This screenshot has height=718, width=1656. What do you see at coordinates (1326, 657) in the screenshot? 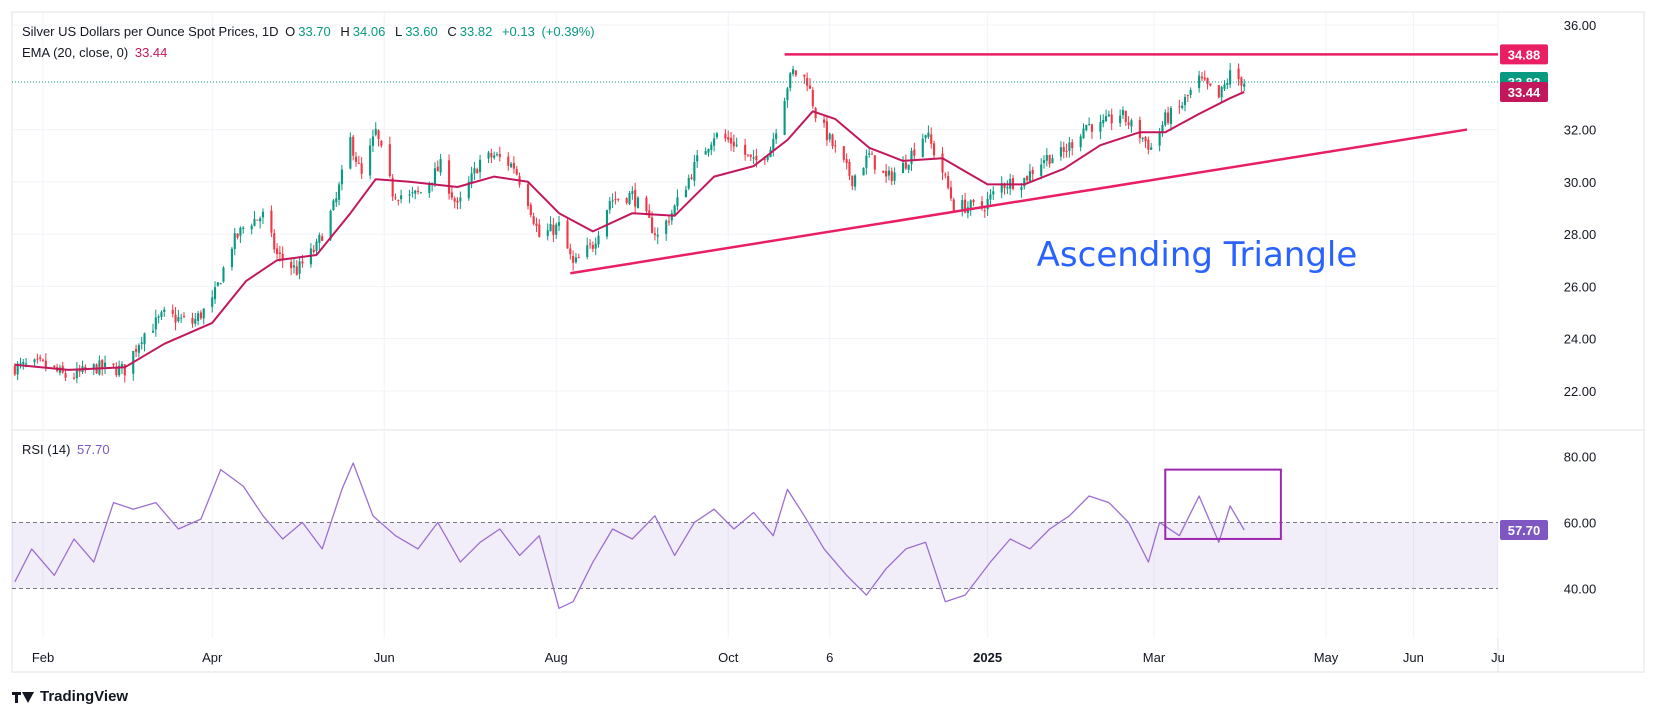
I see `x-tick-label: May` at bounding box center [1326, 657].